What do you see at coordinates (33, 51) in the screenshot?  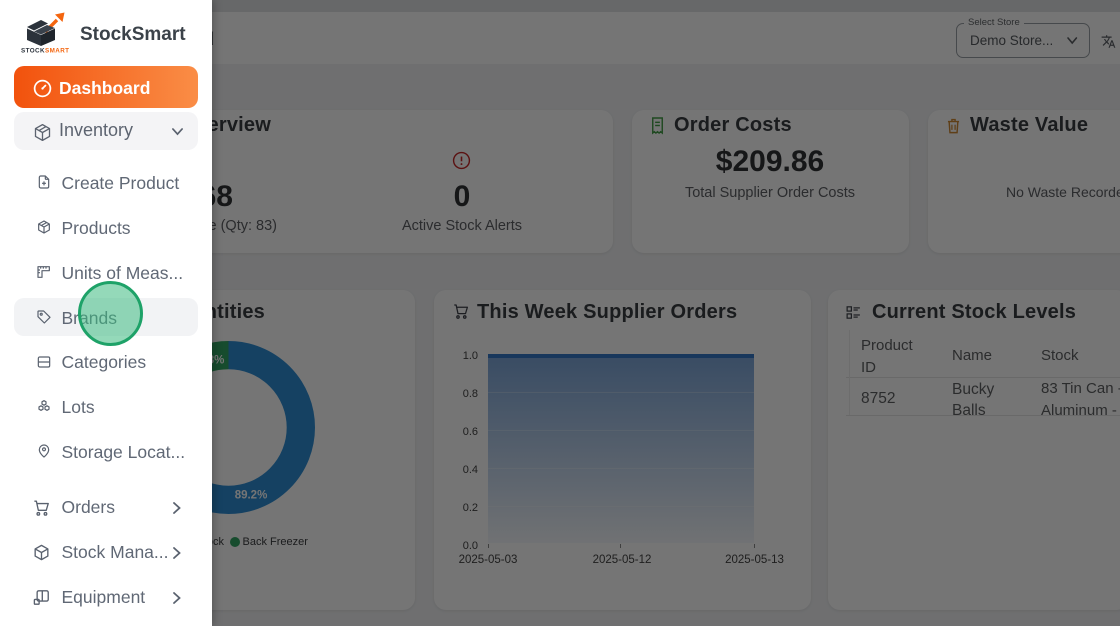 I see `svg-text: STOCK` at bounding box center [33, 51].